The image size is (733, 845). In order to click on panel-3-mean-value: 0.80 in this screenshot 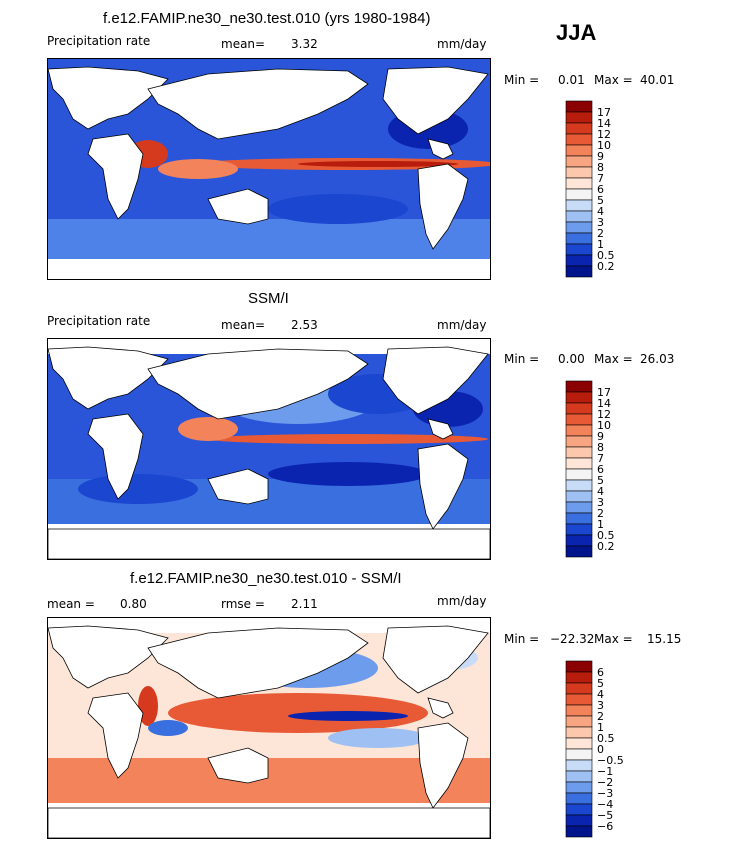, I will do `click(133, 604)`.